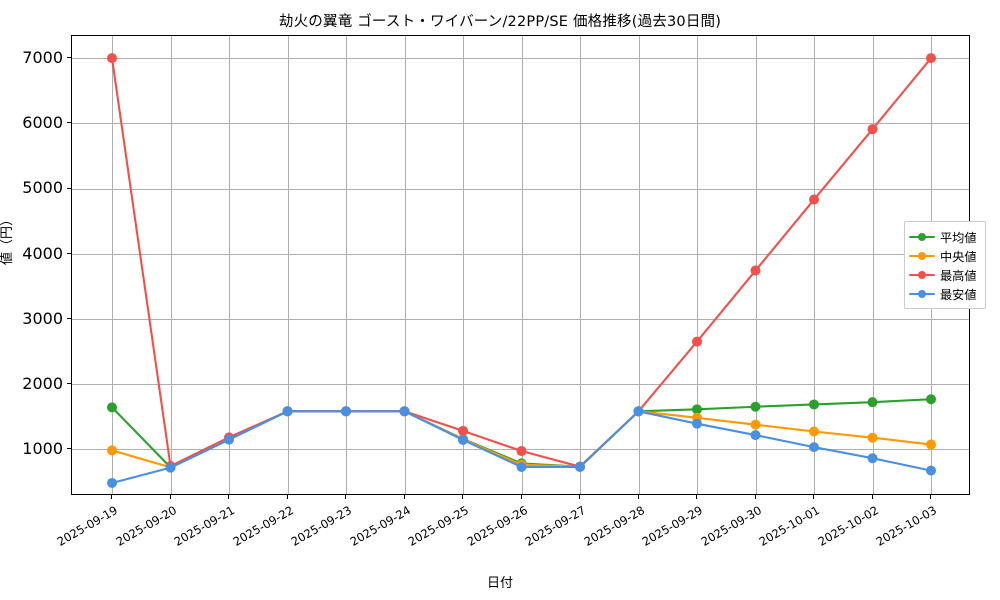 The width and height of the screenshot is (1000, 600). What do you see at coordinates (500, 22) in the screenshot?
I see `chart-title: 劫火の翼竜 ゴースト・ワイバーン/22PP/SE 価格推移(過去30日間)` at bounding box center [500, 22].